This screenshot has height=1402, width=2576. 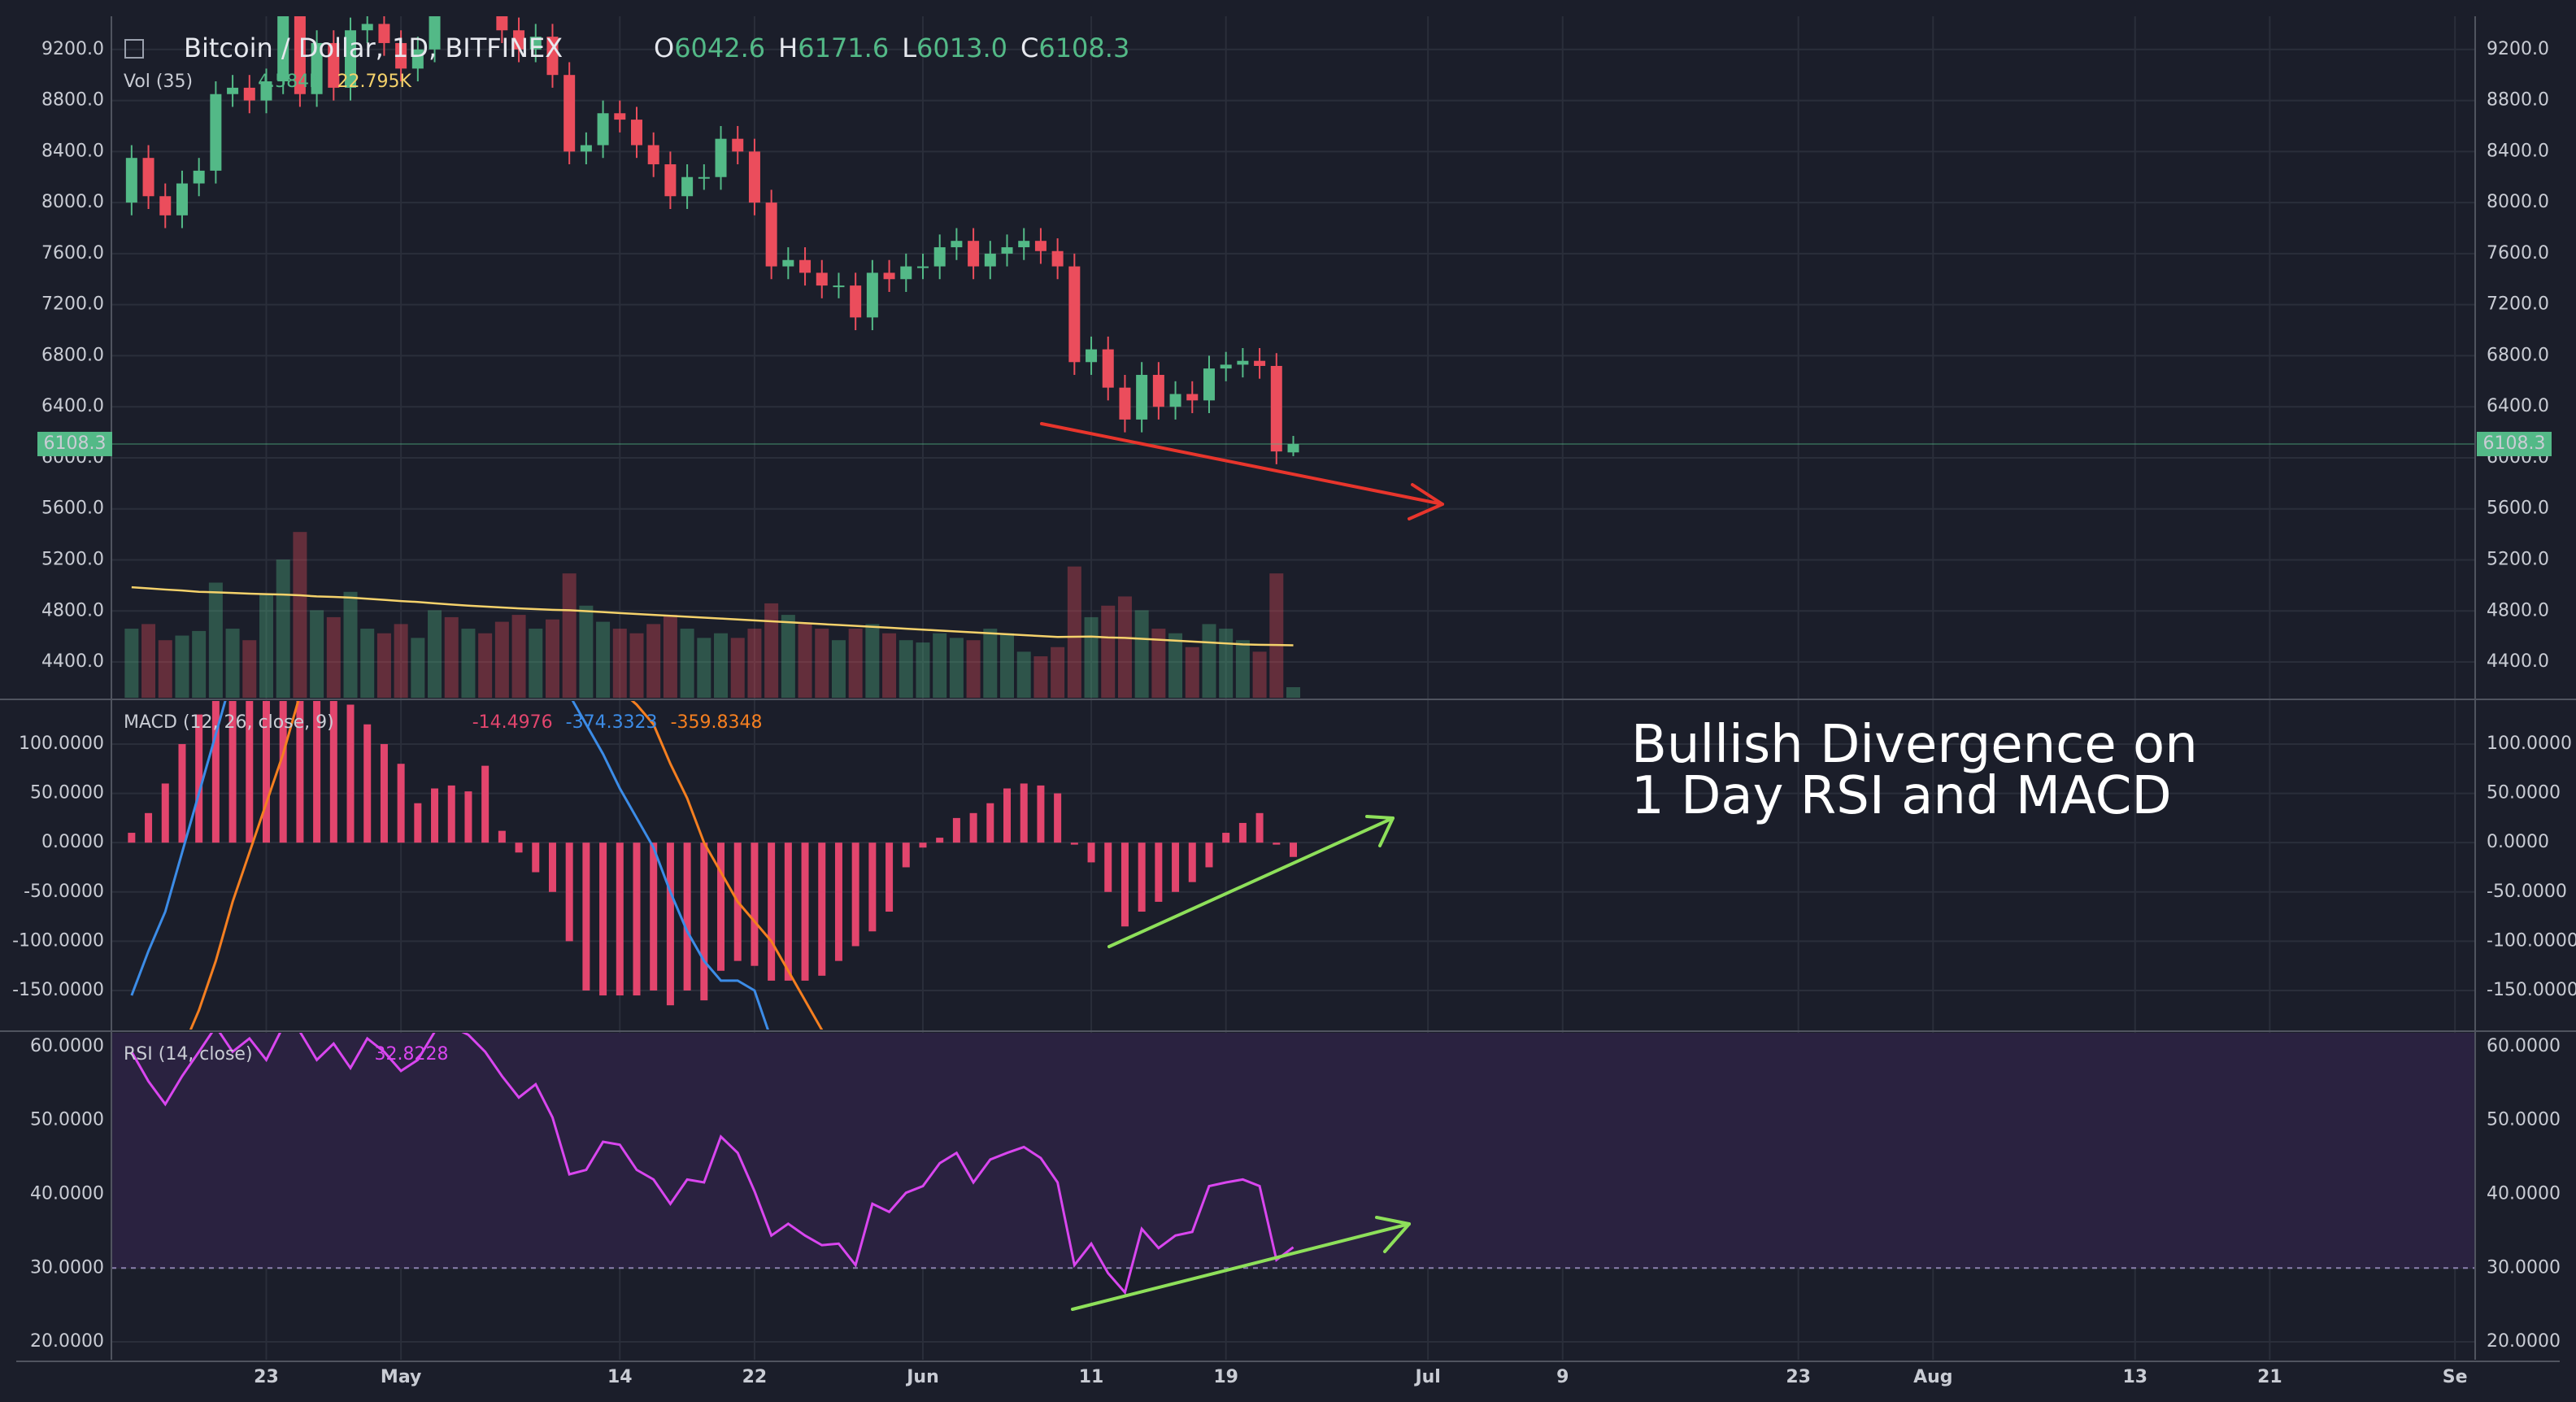 I want to click on y-tick-label: -100.0000, so click(x=58, y=941).